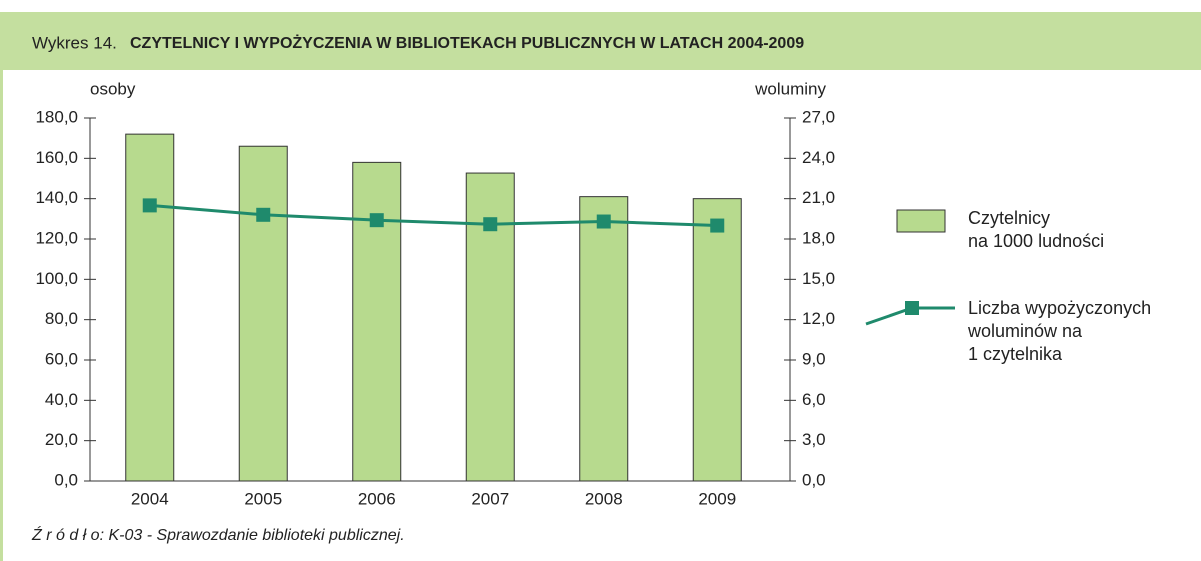 The image size is (1201, 561). I want to click on x-tick-label: 2007, so click(490, 498).